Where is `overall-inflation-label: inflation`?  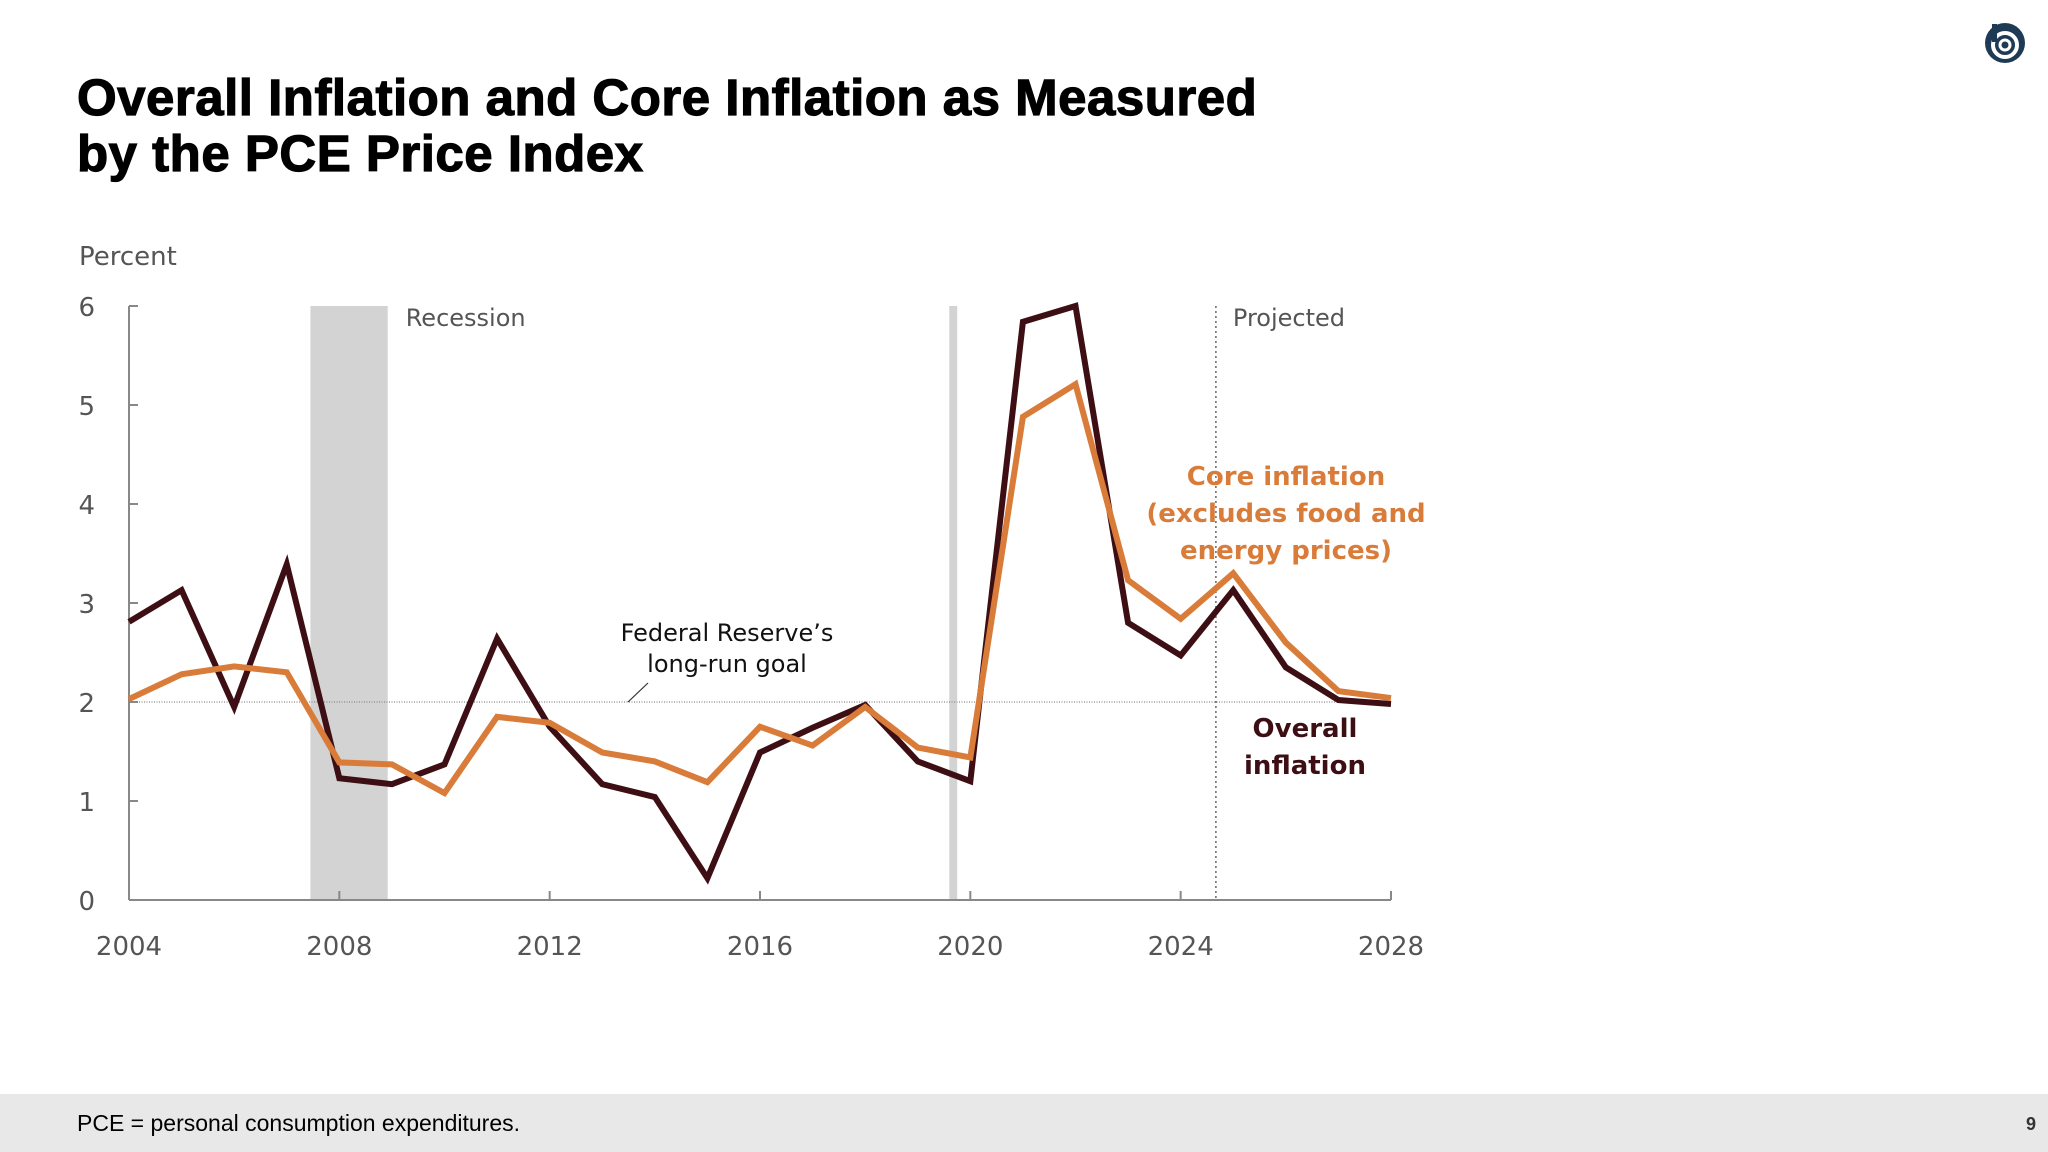 overall-inflation-label: inflation is located at coordinates (1305, 766).